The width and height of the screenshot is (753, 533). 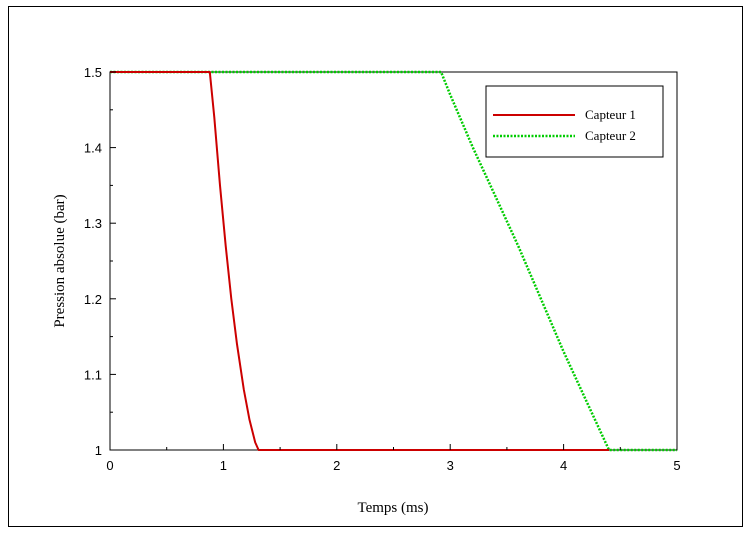 What do you see at coordinates (676, 465) in the screenshot?
I see `x-tick-label-5: 5` at bounding box center [676, 465].